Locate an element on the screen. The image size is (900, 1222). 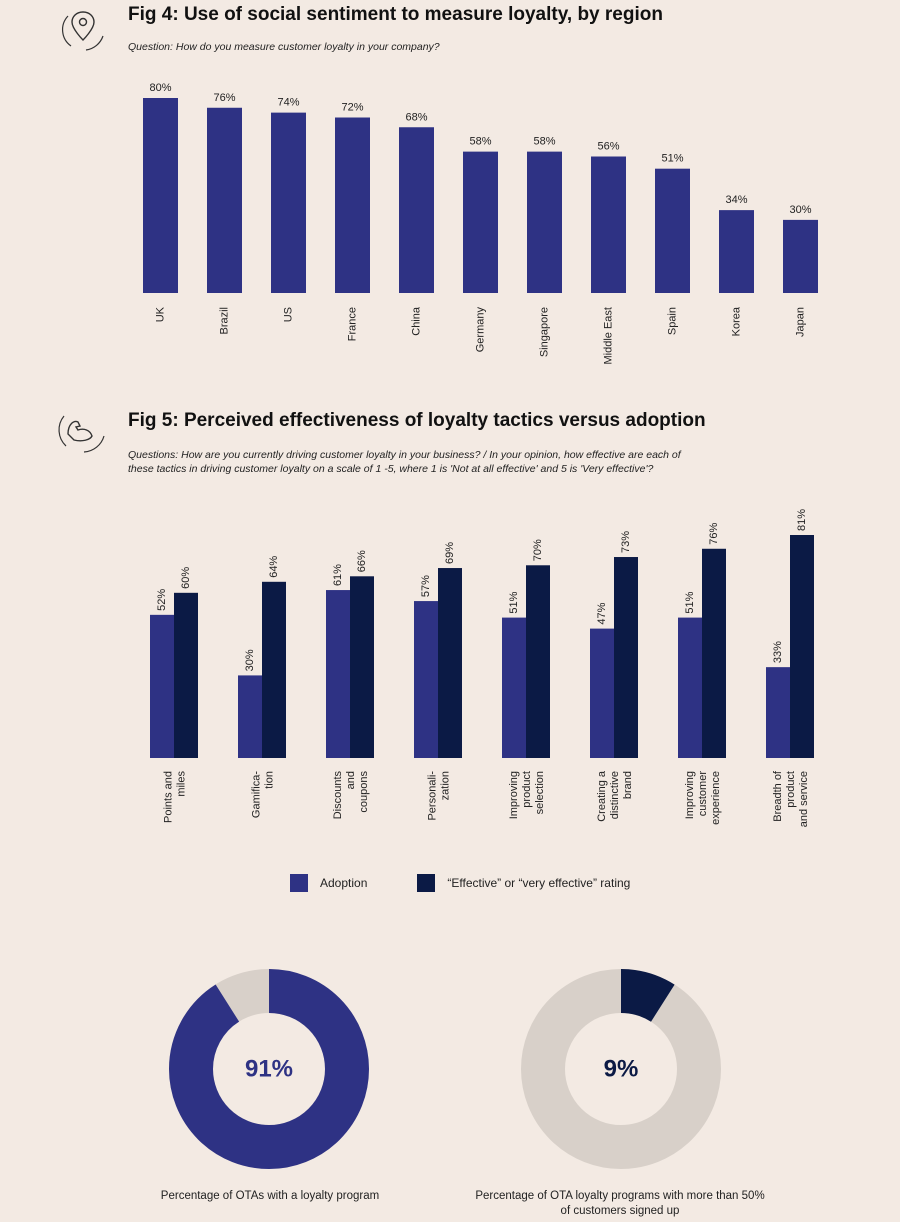
category-label-japan: Japan is located at coordinates (801, 322).